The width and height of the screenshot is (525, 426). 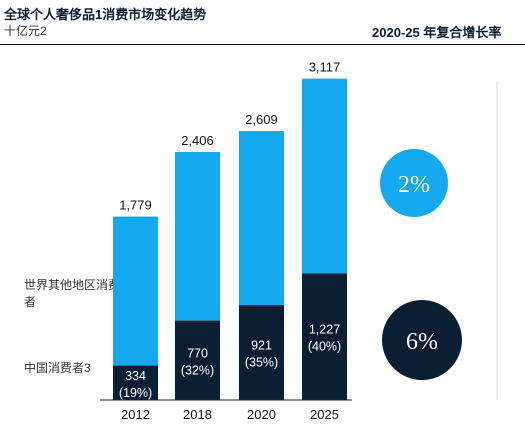 What do you see at coordinates (324, 330) in the screenshot?
I see `china-value-label-2025: 1,227` at bounding box center [324, 330].